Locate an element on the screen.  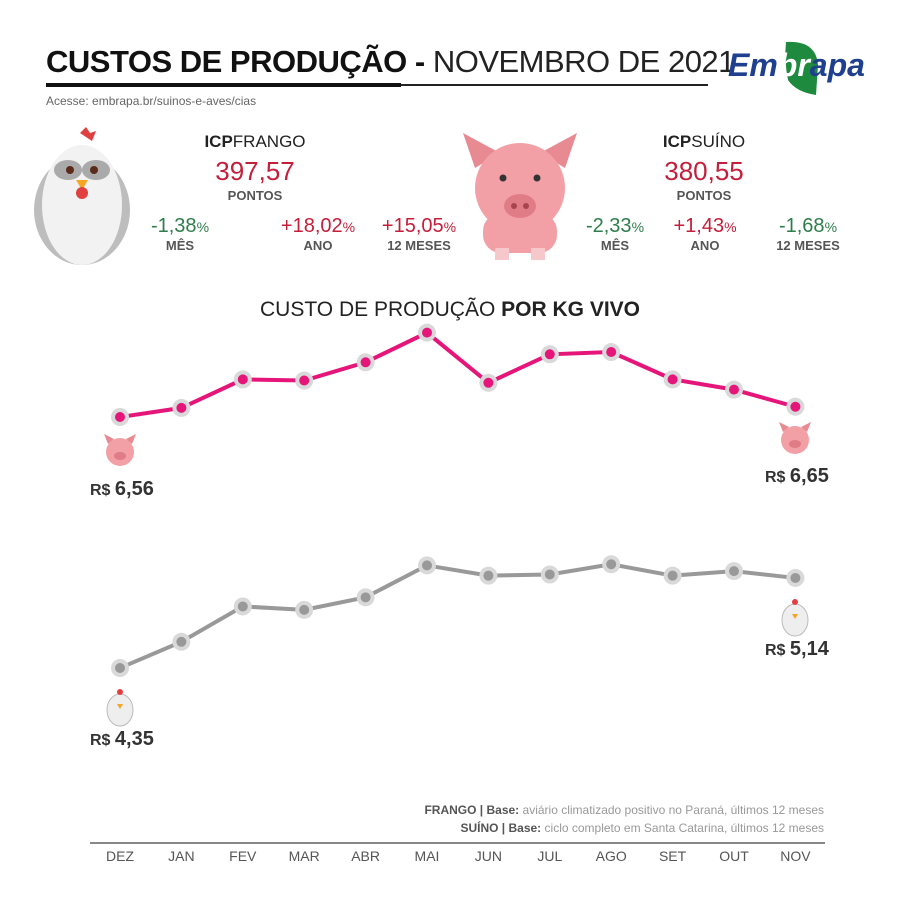
x-tick-label: DEZ is located at coordinates (120, 856).